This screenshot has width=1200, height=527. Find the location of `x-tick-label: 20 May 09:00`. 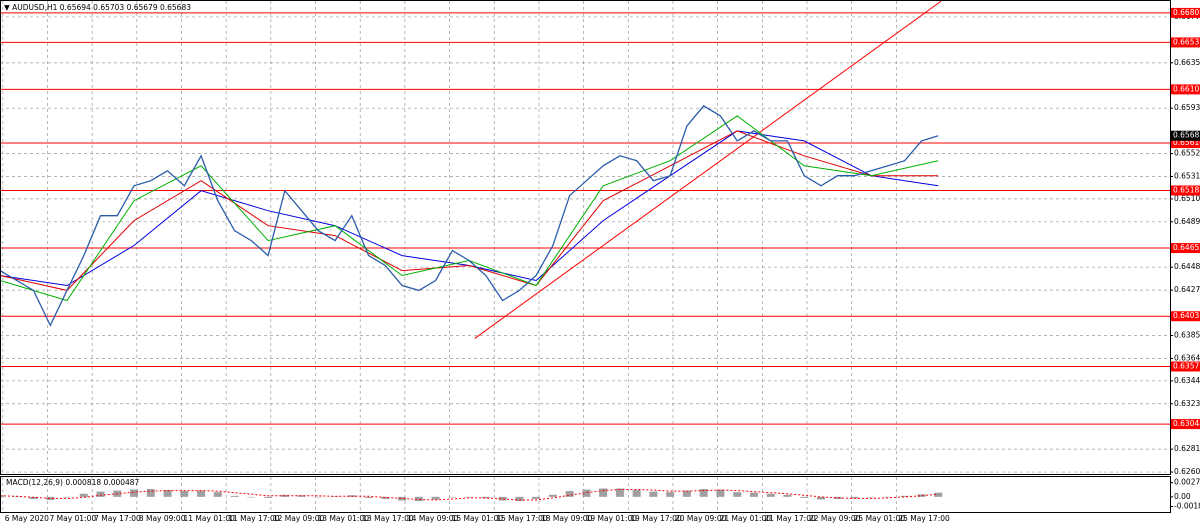

x-tick-label: 20 May 09:00 is located at coordinates (701, 518).